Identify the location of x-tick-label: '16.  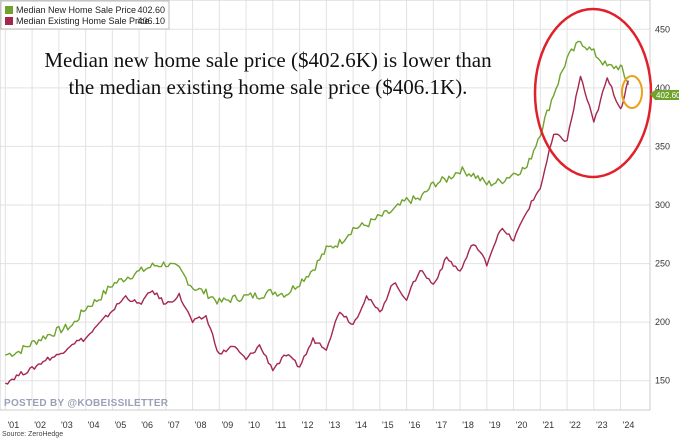
(415, 425).